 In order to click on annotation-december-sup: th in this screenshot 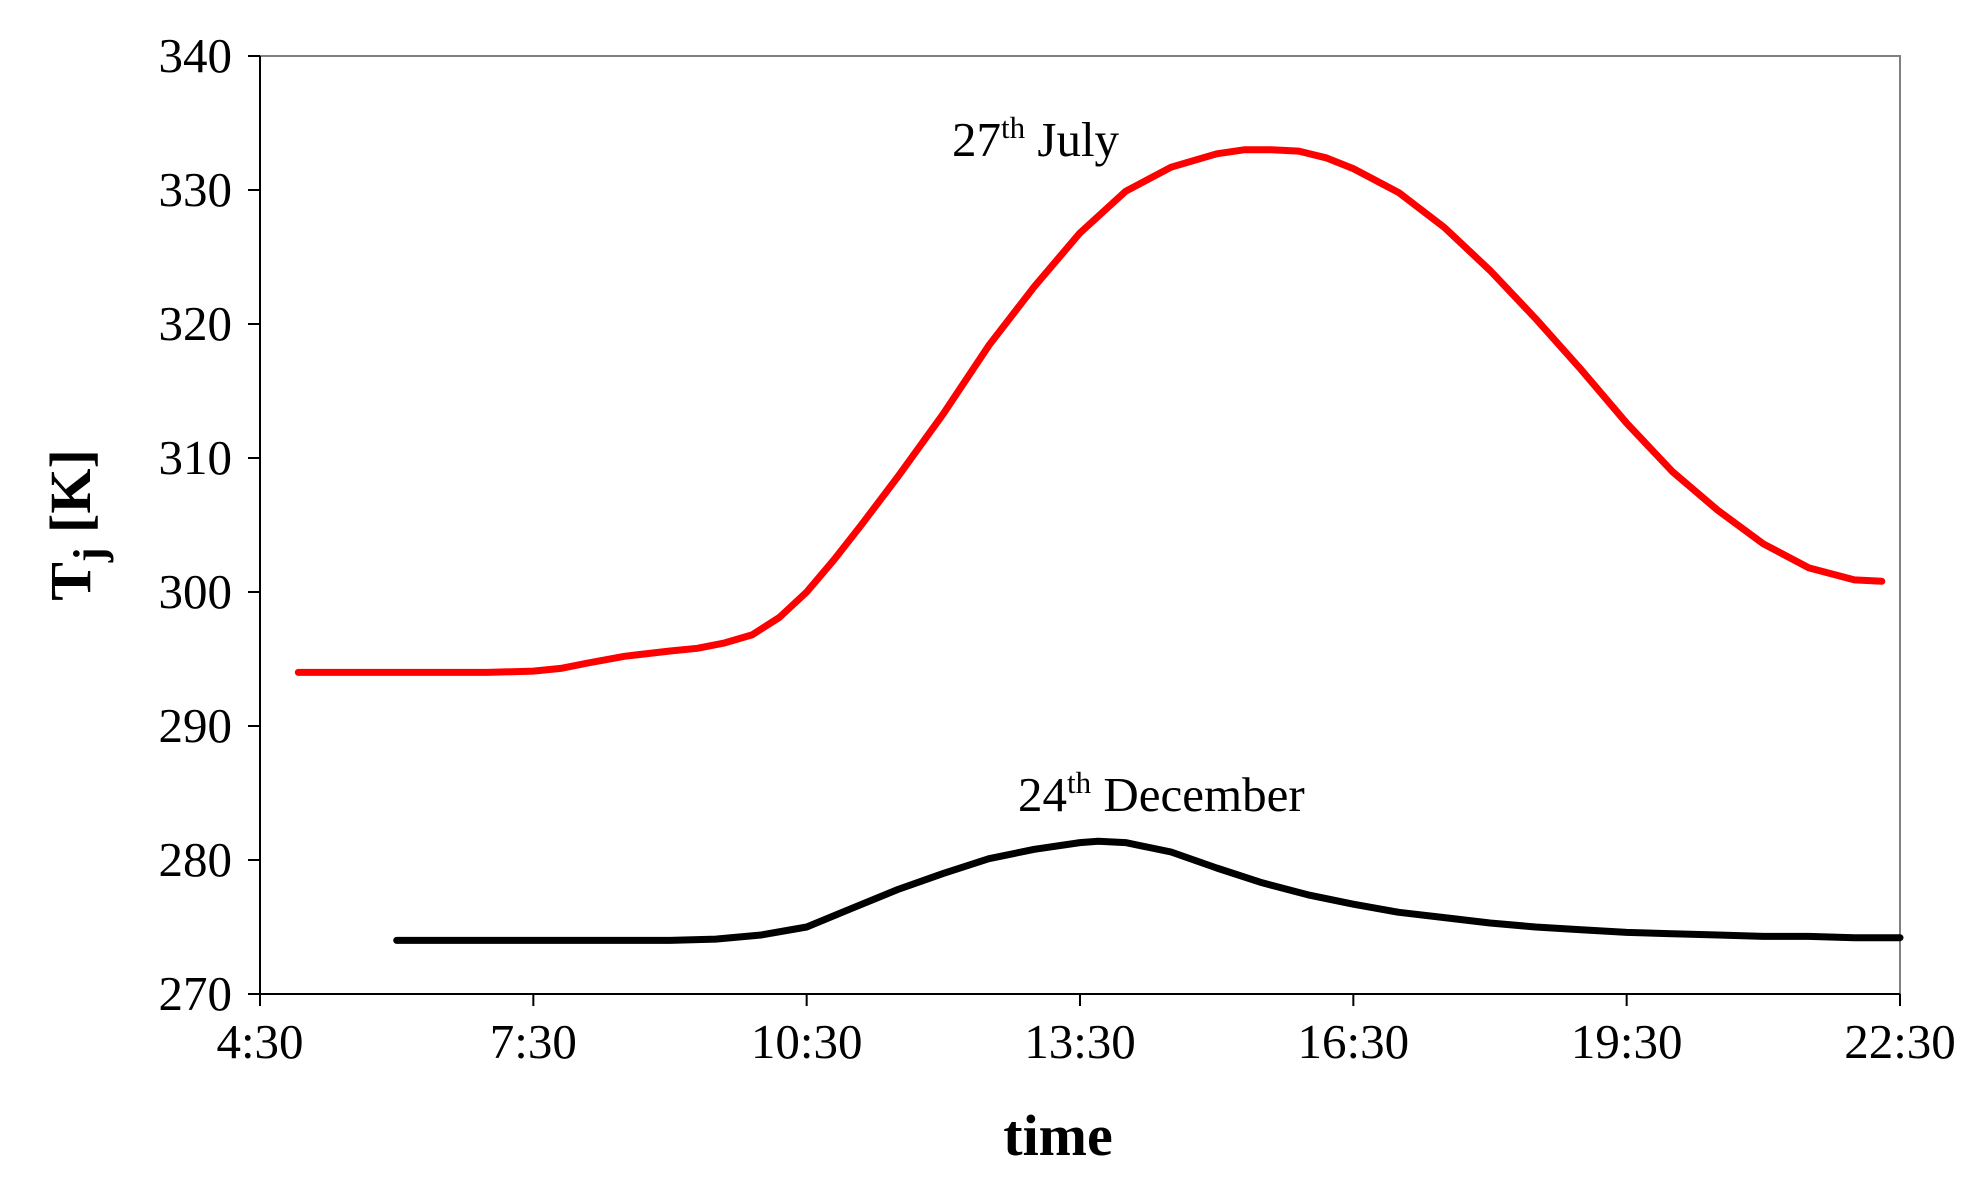, I will do `click(1079, 782)`.